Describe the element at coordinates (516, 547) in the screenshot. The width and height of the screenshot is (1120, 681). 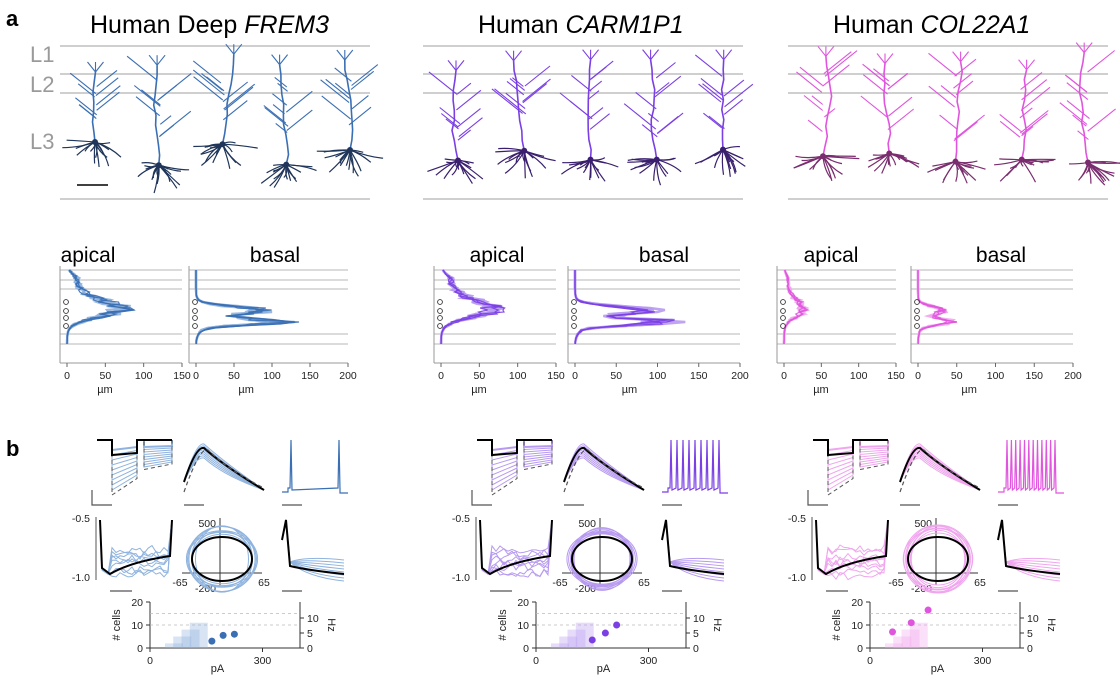
I see `sag-mean` at that location.